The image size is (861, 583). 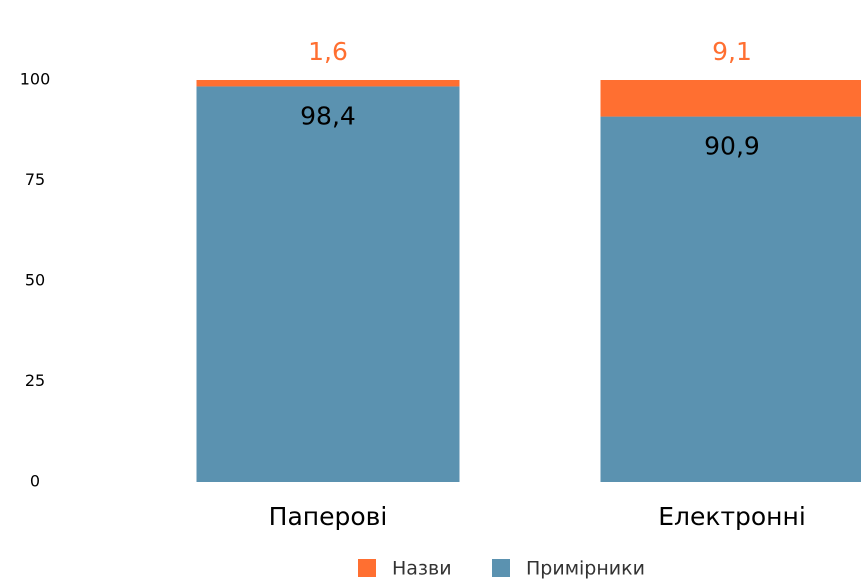 What do you see at coordinates (35, 481) in the screenshot?
I see `y-tick-label: 0` at bounding box center [35, 481].